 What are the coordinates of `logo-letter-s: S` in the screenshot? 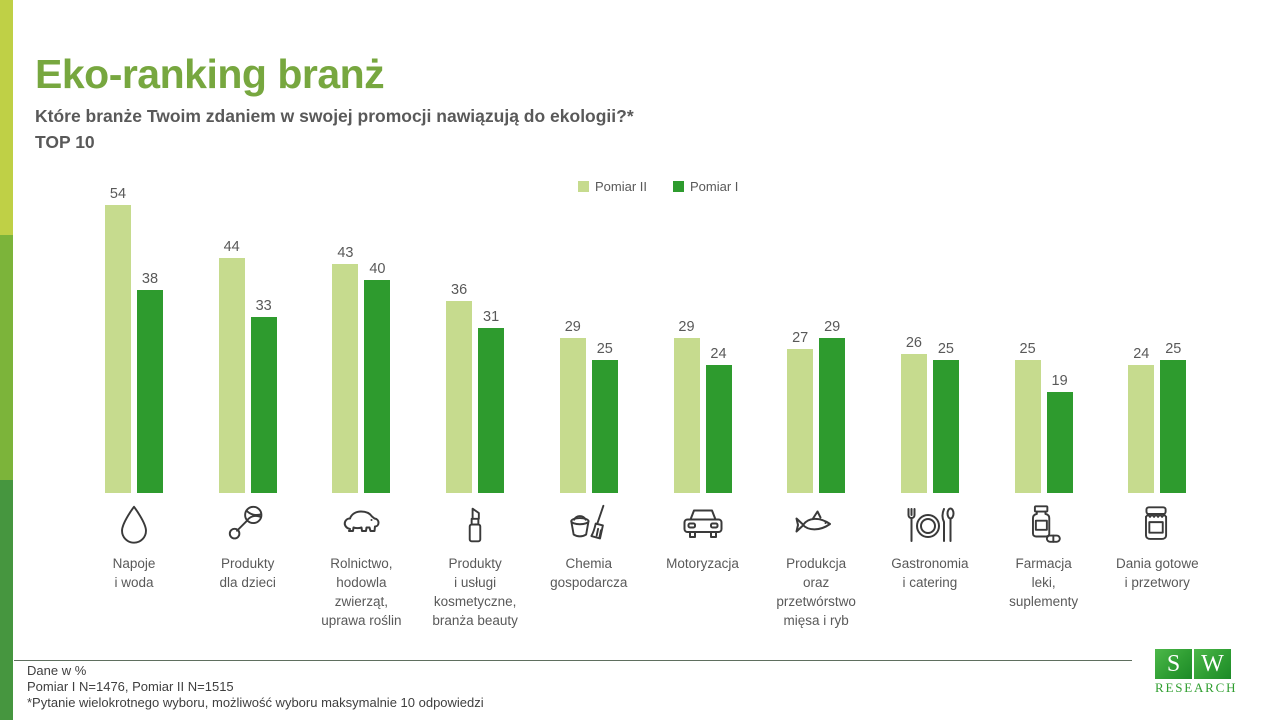 It's located at (1173, 664).